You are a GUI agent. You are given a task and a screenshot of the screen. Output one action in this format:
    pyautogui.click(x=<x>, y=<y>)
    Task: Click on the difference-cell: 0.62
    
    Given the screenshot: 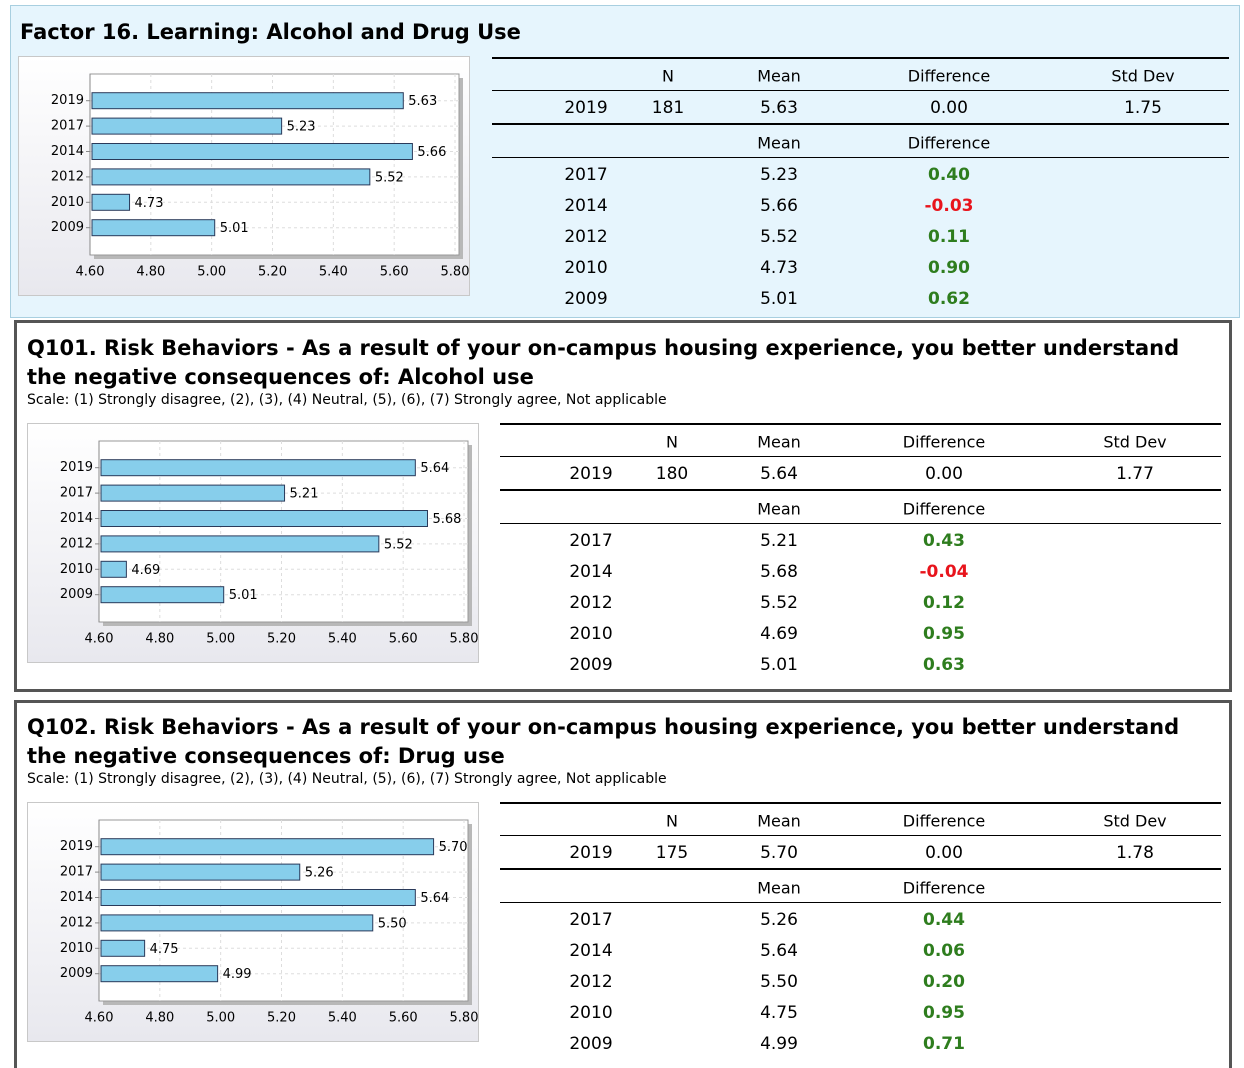 What is the action you would take?
    pyautogui.click(x=949, y=299)
    